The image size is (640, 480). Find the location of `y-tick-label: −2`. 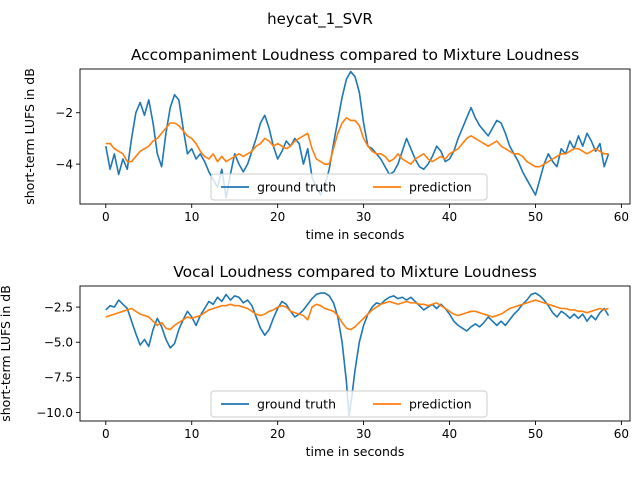

y-tick-label: −2 is located at coordinates (64, 113).